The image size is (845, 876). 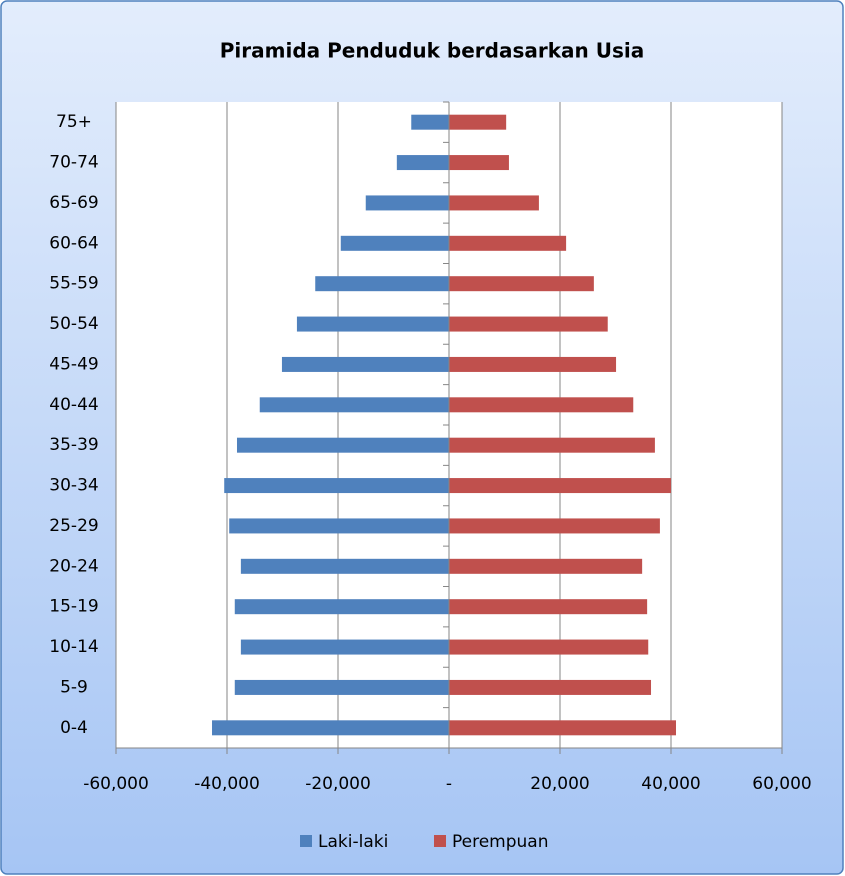 What do you see at coordinates (116, 784) in the screenshot?
I see `x-tick-label: -60,000` at bounding box center [116, 784].